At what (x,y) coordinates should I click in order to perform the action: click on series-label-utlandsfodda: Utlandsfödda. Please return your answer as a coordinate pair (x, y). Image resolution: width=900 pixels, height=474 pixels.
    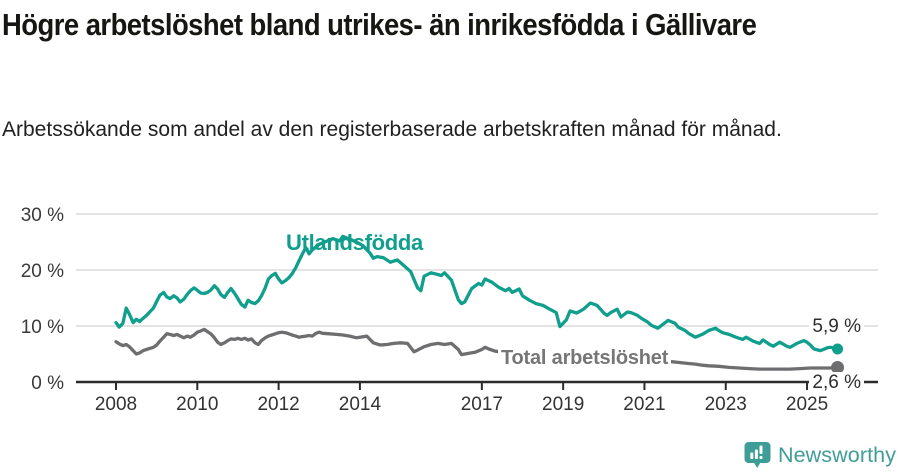
    Looking at the image, I should click on (354, 242).